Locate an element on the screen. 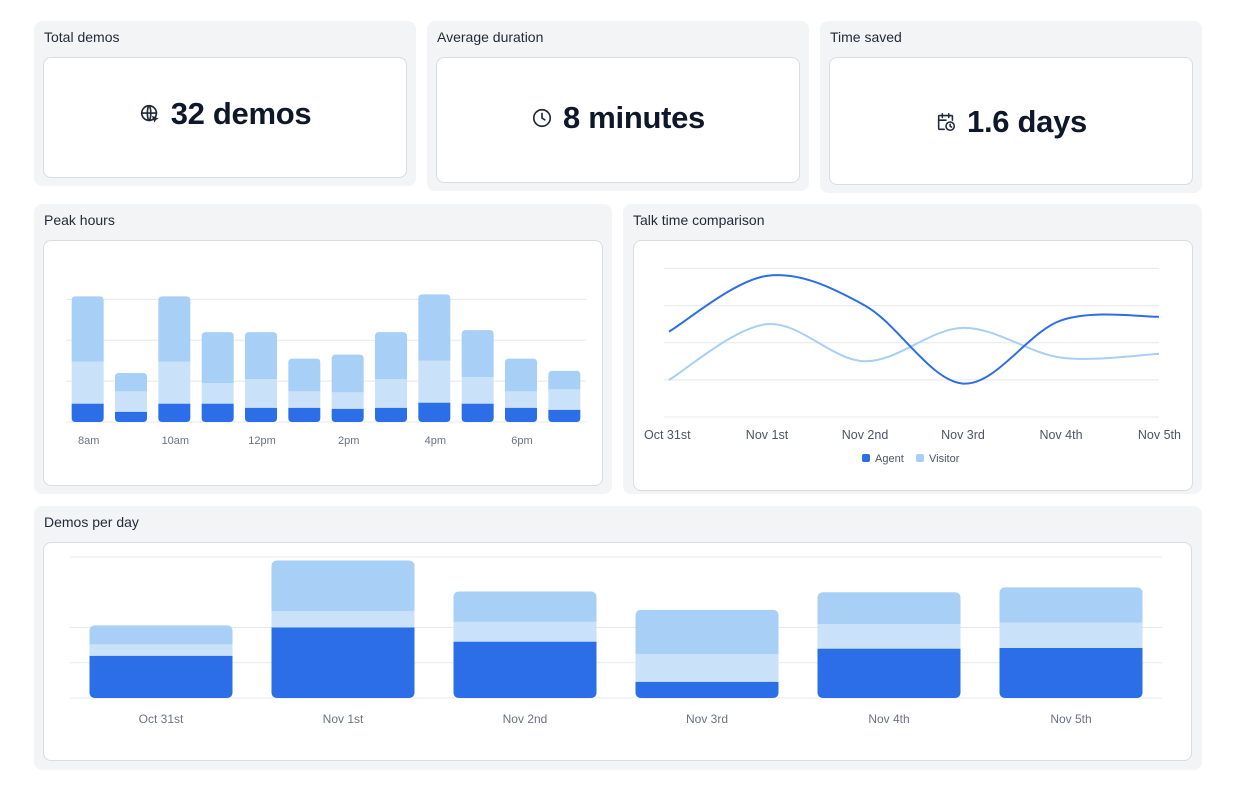 This screenshot has height=802, width=1236. talk-line-agent is located at coordinates (914, 329).